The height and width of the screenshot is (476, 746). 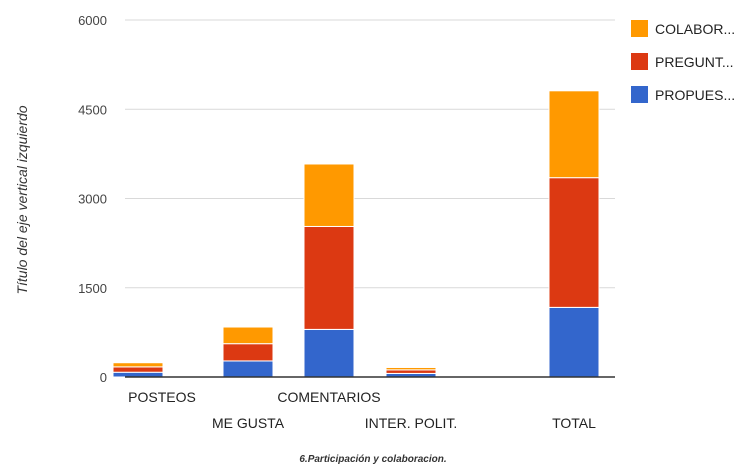 What do you see at coordinates (103, 377) in the screenshot?
I see `y-tick-label: 0` at bounding box center [103, 377].